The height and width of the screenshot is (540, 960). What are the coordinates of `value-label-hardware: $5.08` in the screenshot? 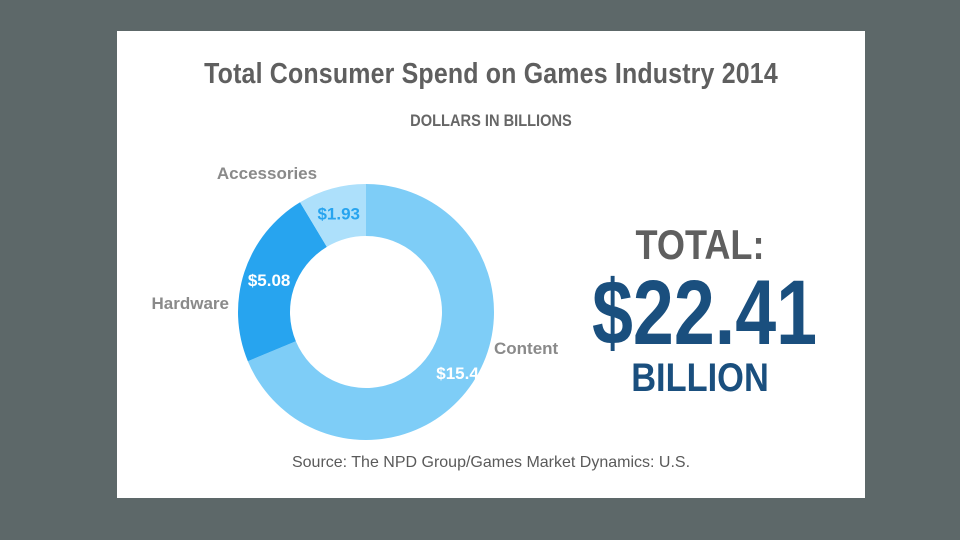 It's located at (269, 280).